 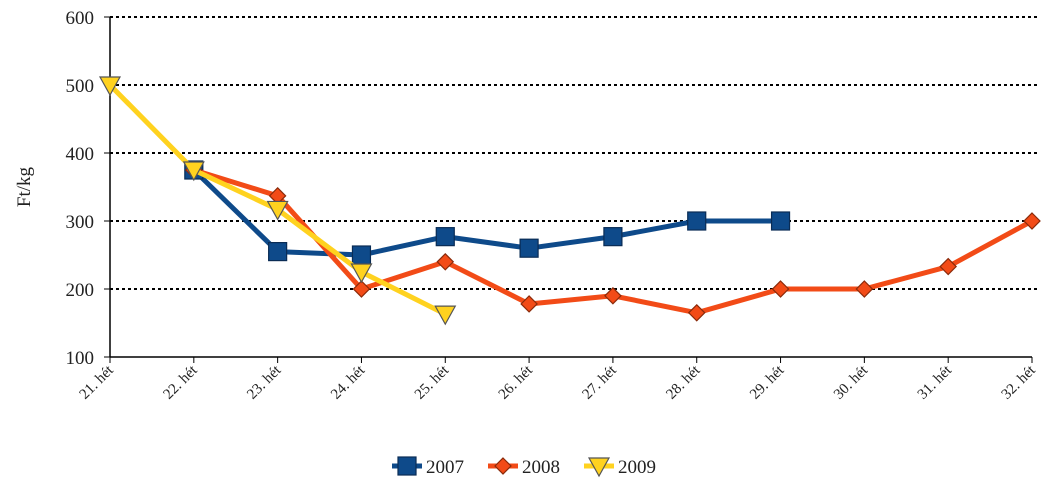 What do you see at coordinates (683, 382) in the screenshot?
I see `x-tick-label: 28. hét` at bounding box center [683, 382].